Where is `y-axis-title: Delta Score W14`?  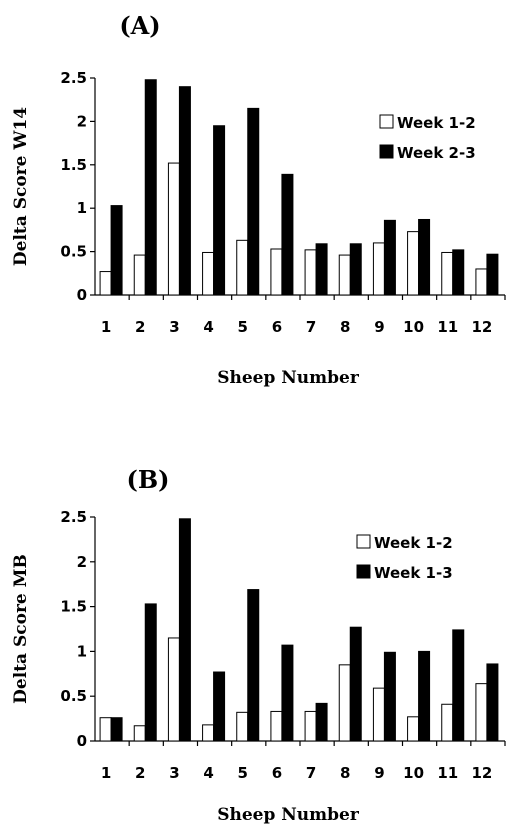 y-axis-title: Delta Score W14 is located at coordinates (21, 186).